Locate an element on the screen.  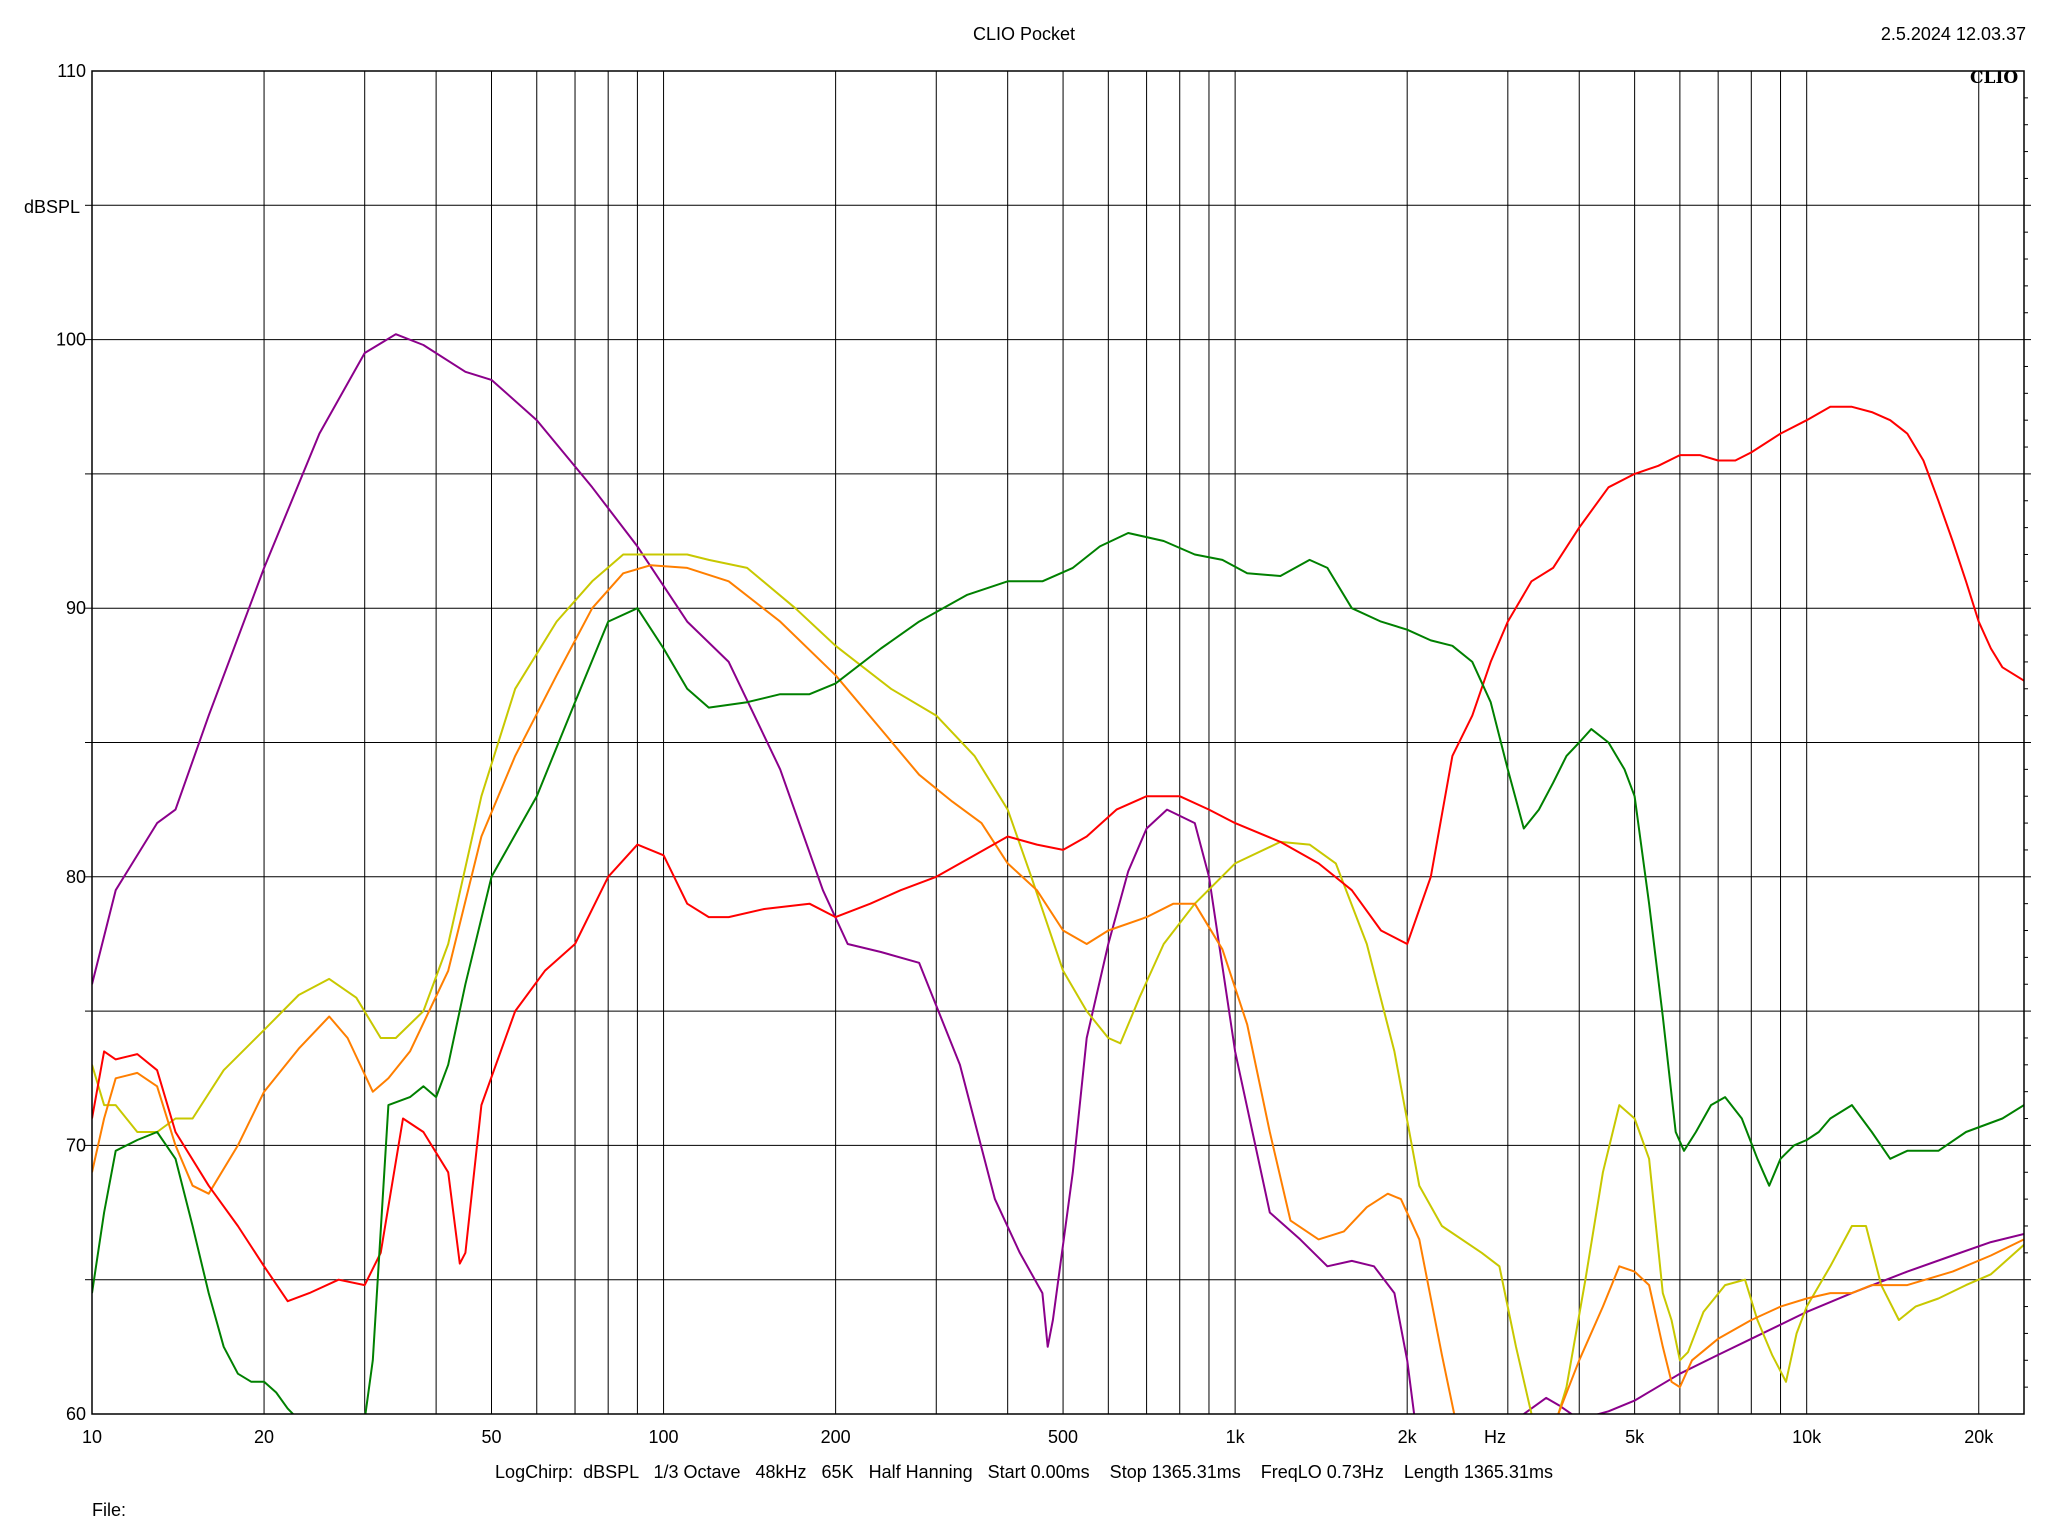
x-tick-label: 50 is located at coordinates (491, 1437).